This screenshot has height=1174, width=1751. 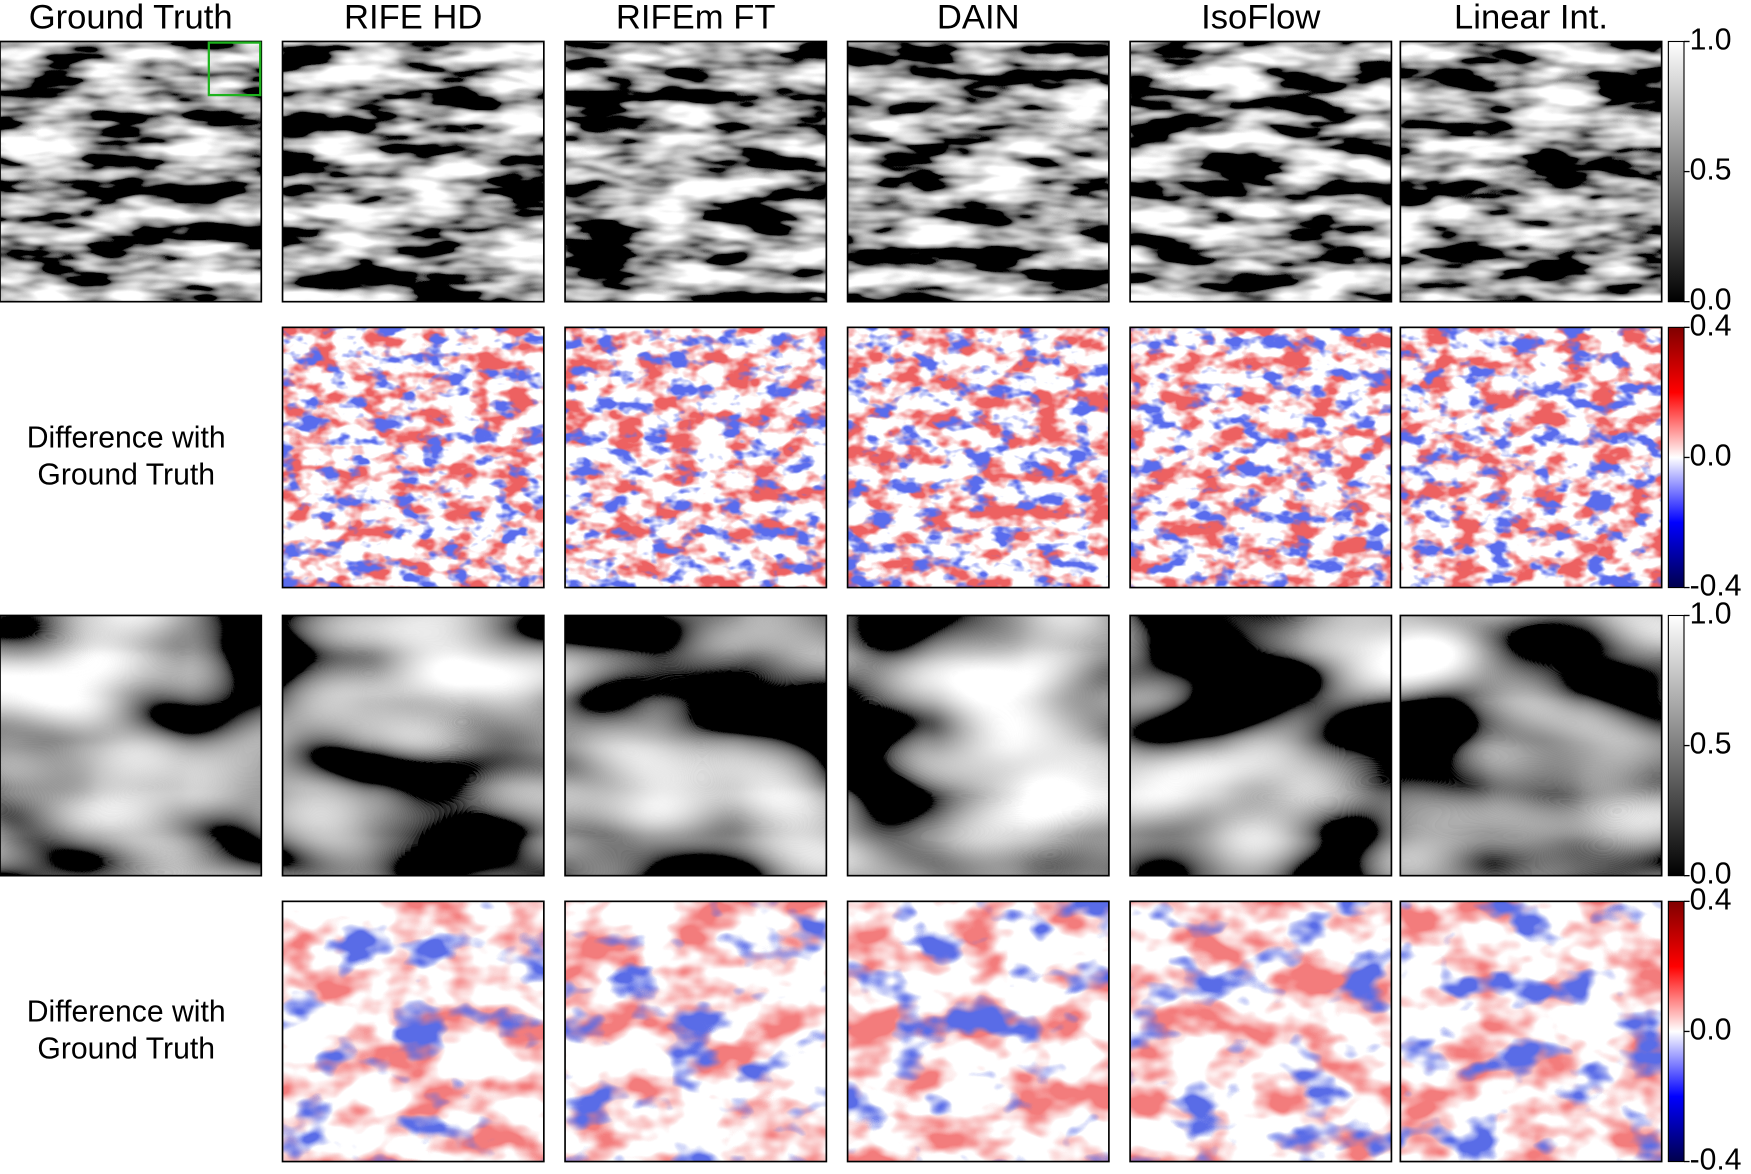 What do you see at coordinates (1531, 18) in the screenshot?
I see `column-title: Linear Int.` at bounding box center [1531, 18].